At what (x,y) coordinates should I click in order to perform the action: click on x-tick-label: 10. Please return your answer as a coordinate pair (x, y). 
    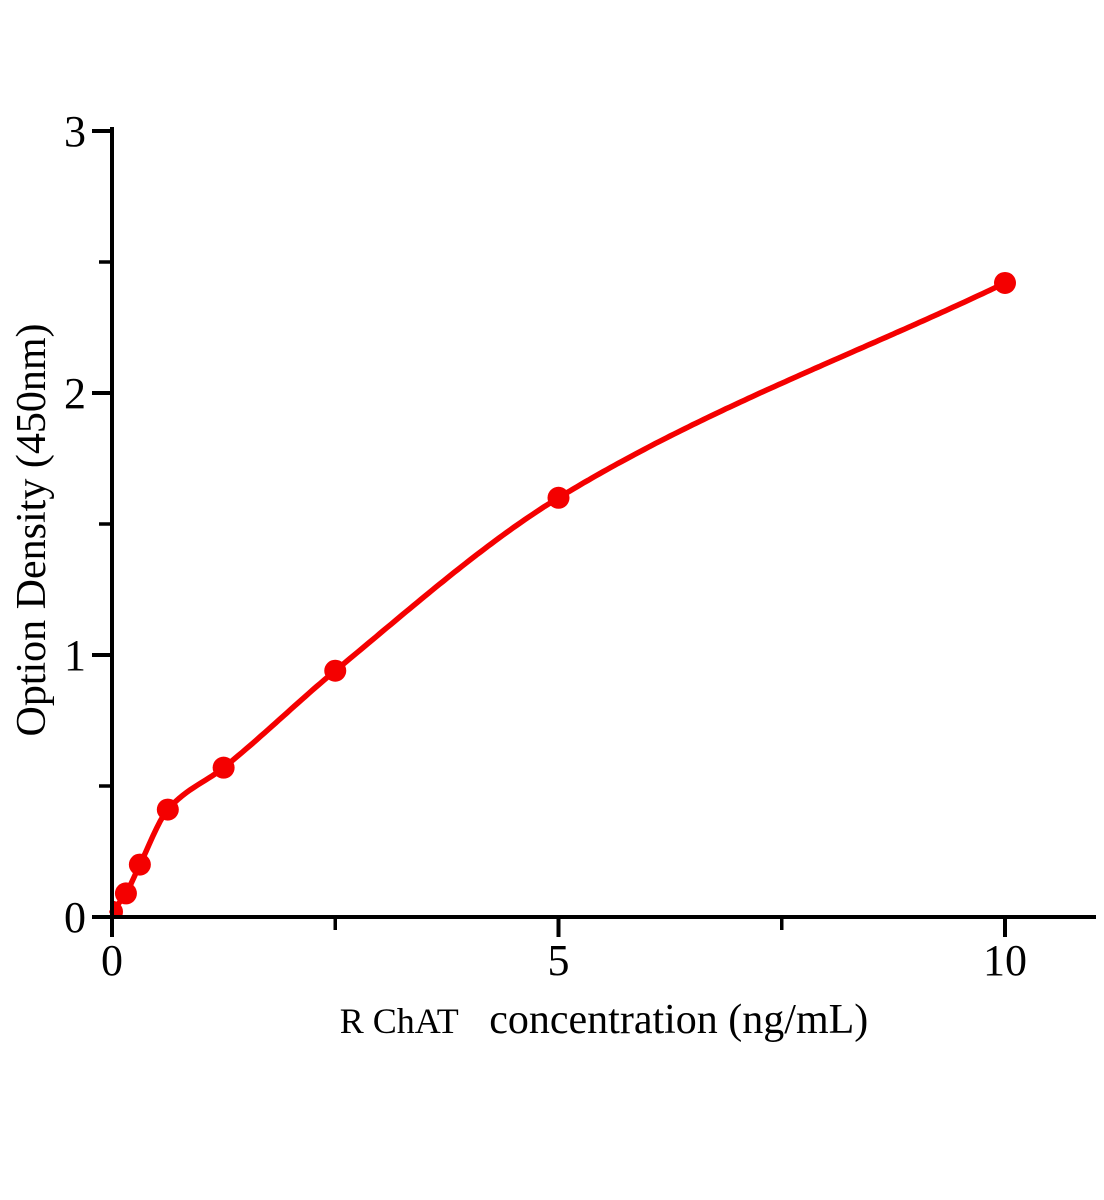
    Looking at the image, I should click on (1005, 960).